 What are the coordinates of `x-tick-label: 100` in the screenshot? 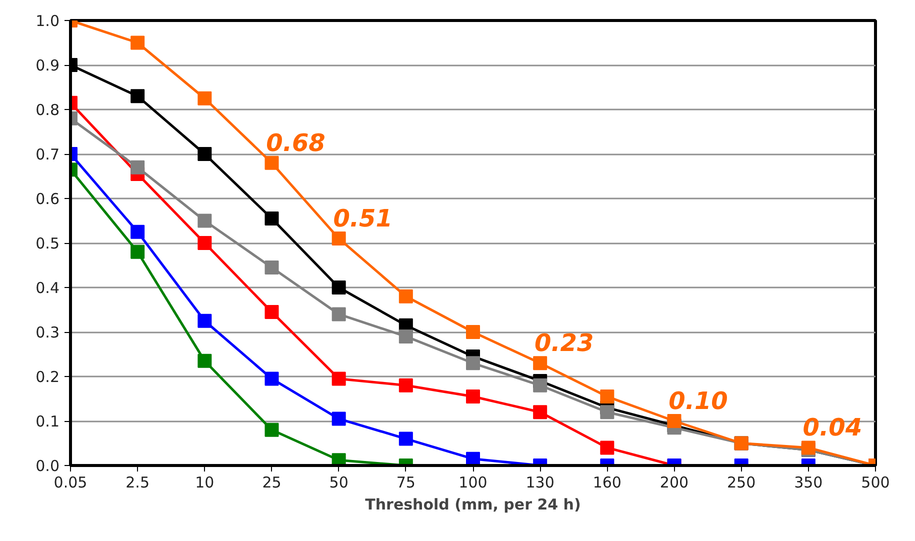 It's located at (473, 483).